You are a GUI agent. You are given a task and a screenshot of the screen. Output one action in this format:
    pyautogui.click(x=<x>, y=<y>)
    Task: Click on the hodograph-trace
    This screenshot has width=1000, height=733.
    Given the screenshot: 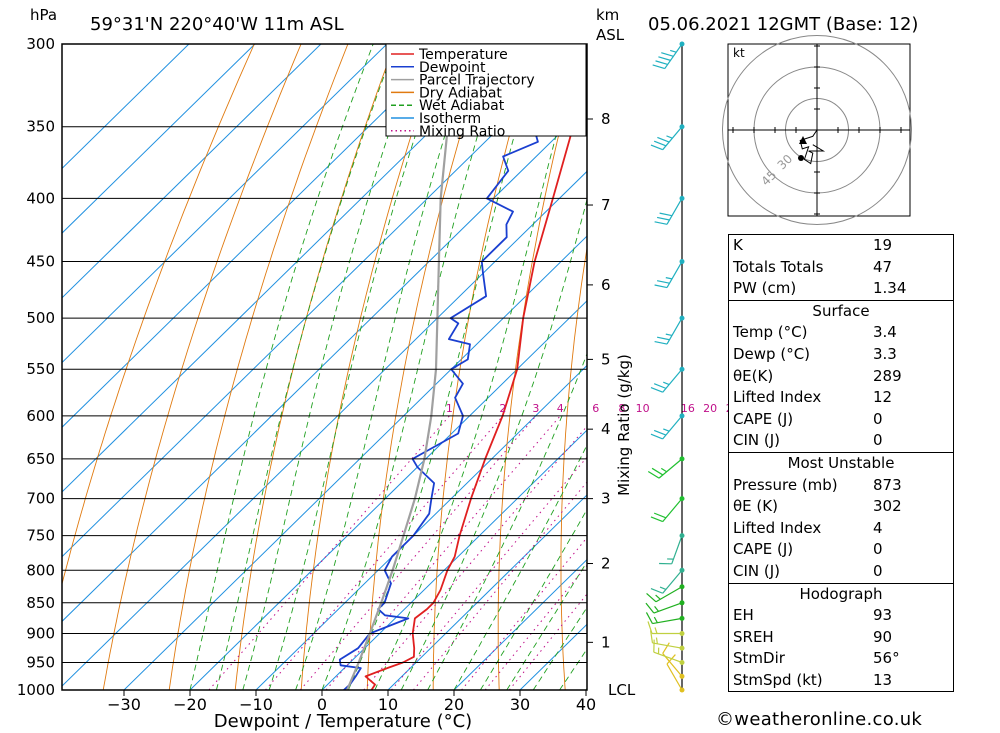 What is the action you would take?
    pyautogui.click(x=812, y=147)
    